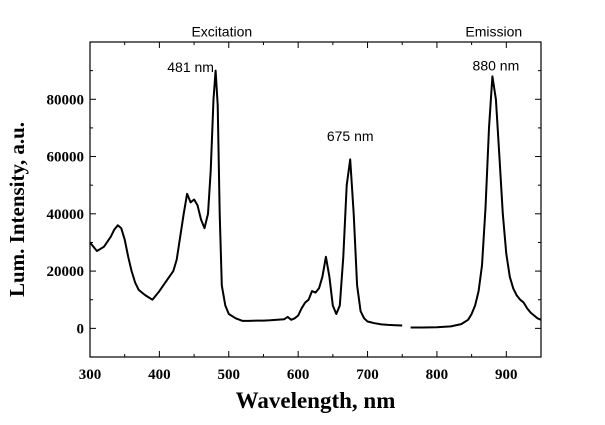  Describe the element at coordinates (66, 272) in the screenshot. I see `y-tick-label-20000: 20000` at that location.